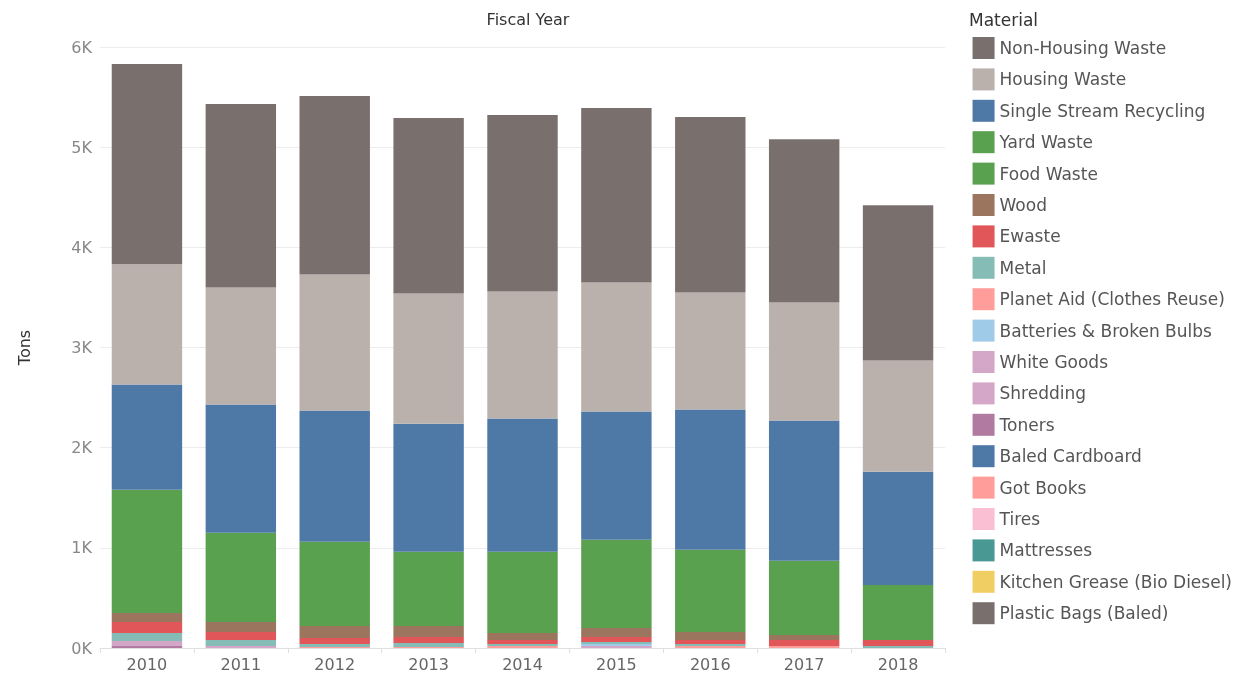  Describe the element at coordinates (428, 664) in the screenshot. I see `x-tick-label: 2013` at that location.